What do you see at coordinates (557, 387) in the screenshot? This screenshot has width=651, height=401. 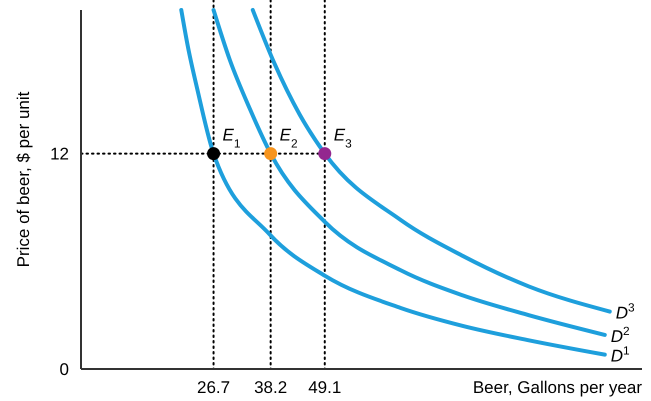 I see `x-axis-title: Beer, Gallons per year` at bounding box center [557, 387].